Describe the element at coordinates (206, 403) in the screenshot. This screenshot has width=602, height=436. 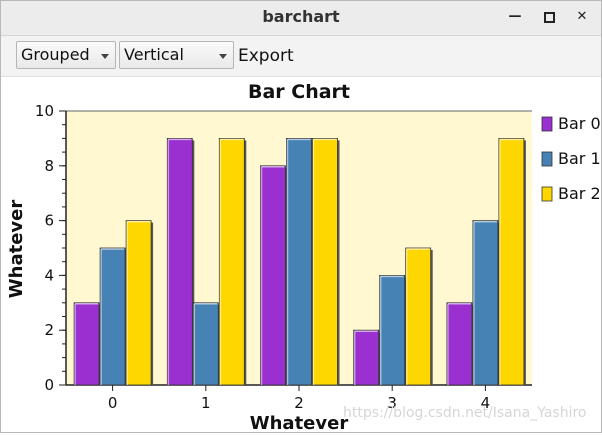
I see `x-tick-label: 1` at that location.